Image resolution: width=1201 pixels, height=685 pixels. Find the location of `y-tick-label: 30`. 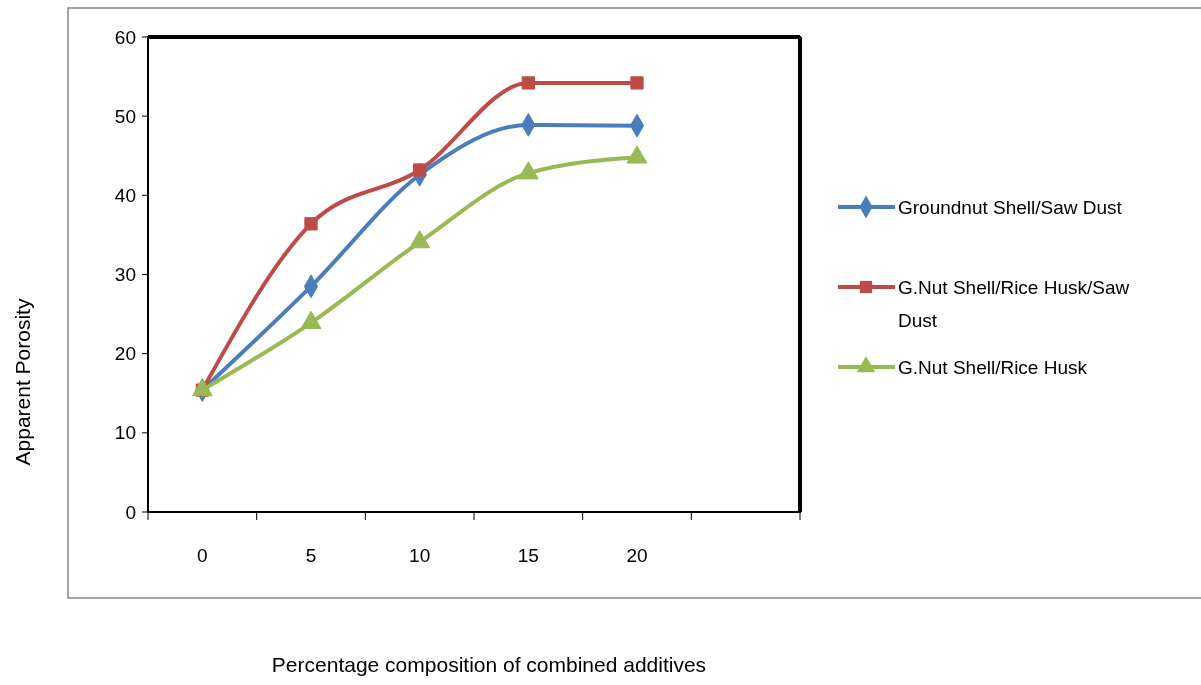

y-tick-label: 30 is located at coordinates (125, 275).